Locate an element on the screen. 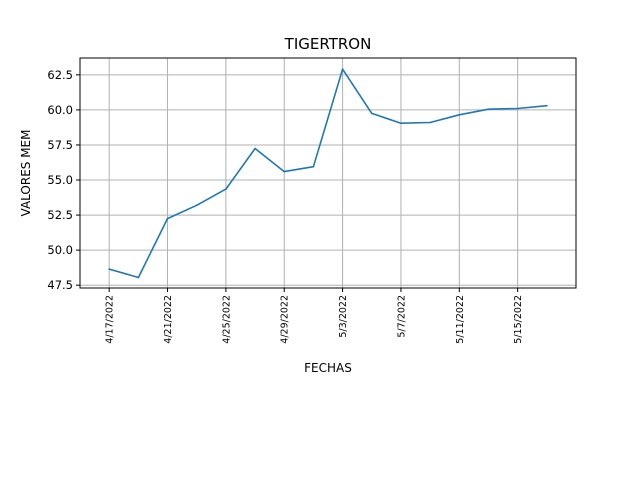 The image size is (640, 480). y-axis-ticks: 47.5 50.0 52.5 55.0 57.5 60.0 62.5 is located at coordinates (63, 180).